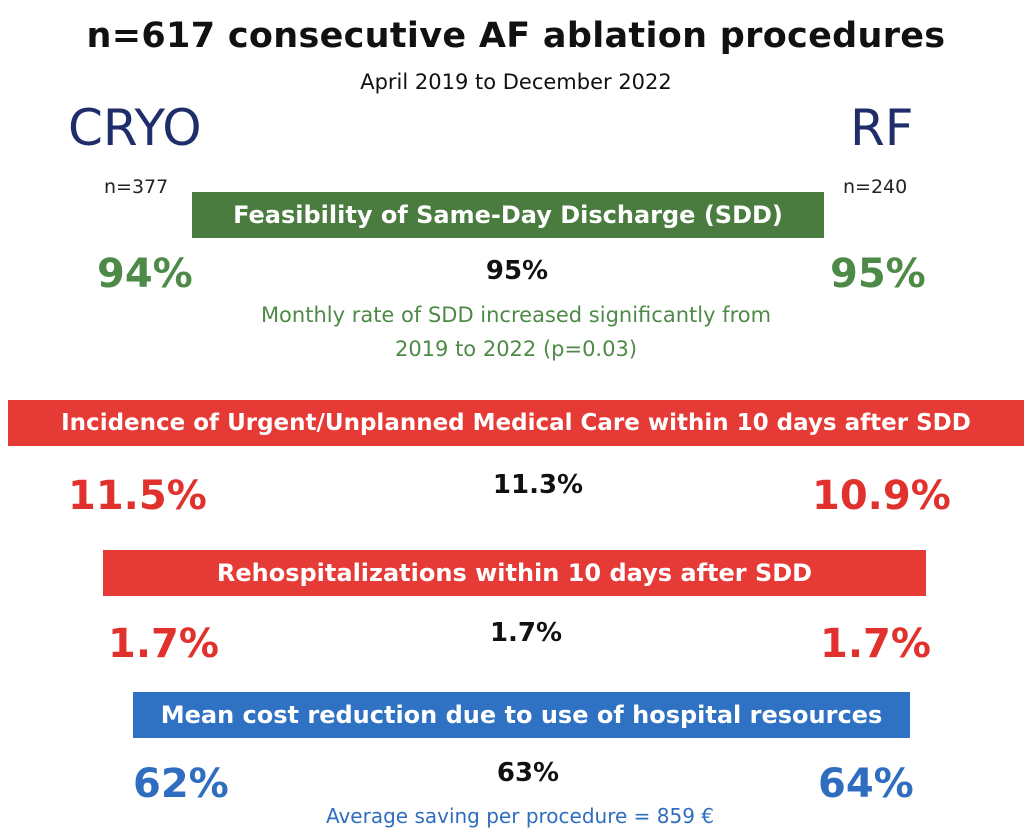  I want to click on rehosp-cryo-value: 1.7%, so click(163, 644).